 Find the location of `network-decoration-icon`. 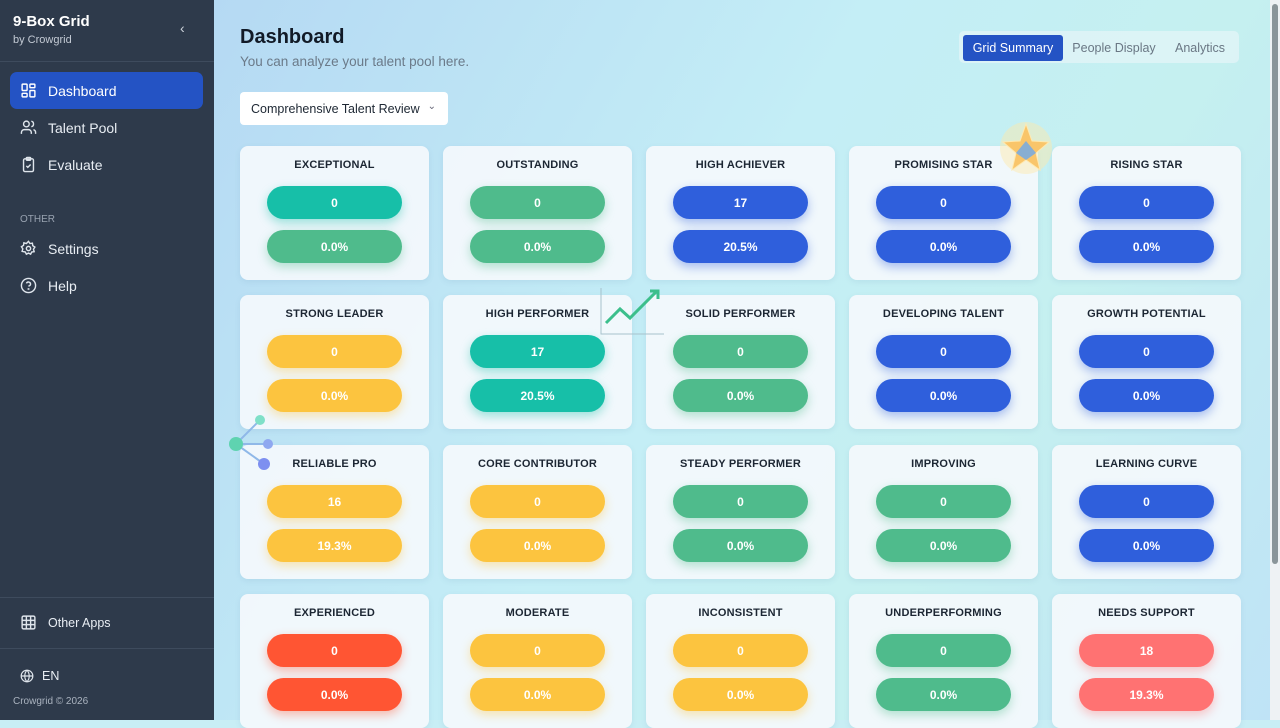

network-decoration-icon is located at coordinates (251, 442).